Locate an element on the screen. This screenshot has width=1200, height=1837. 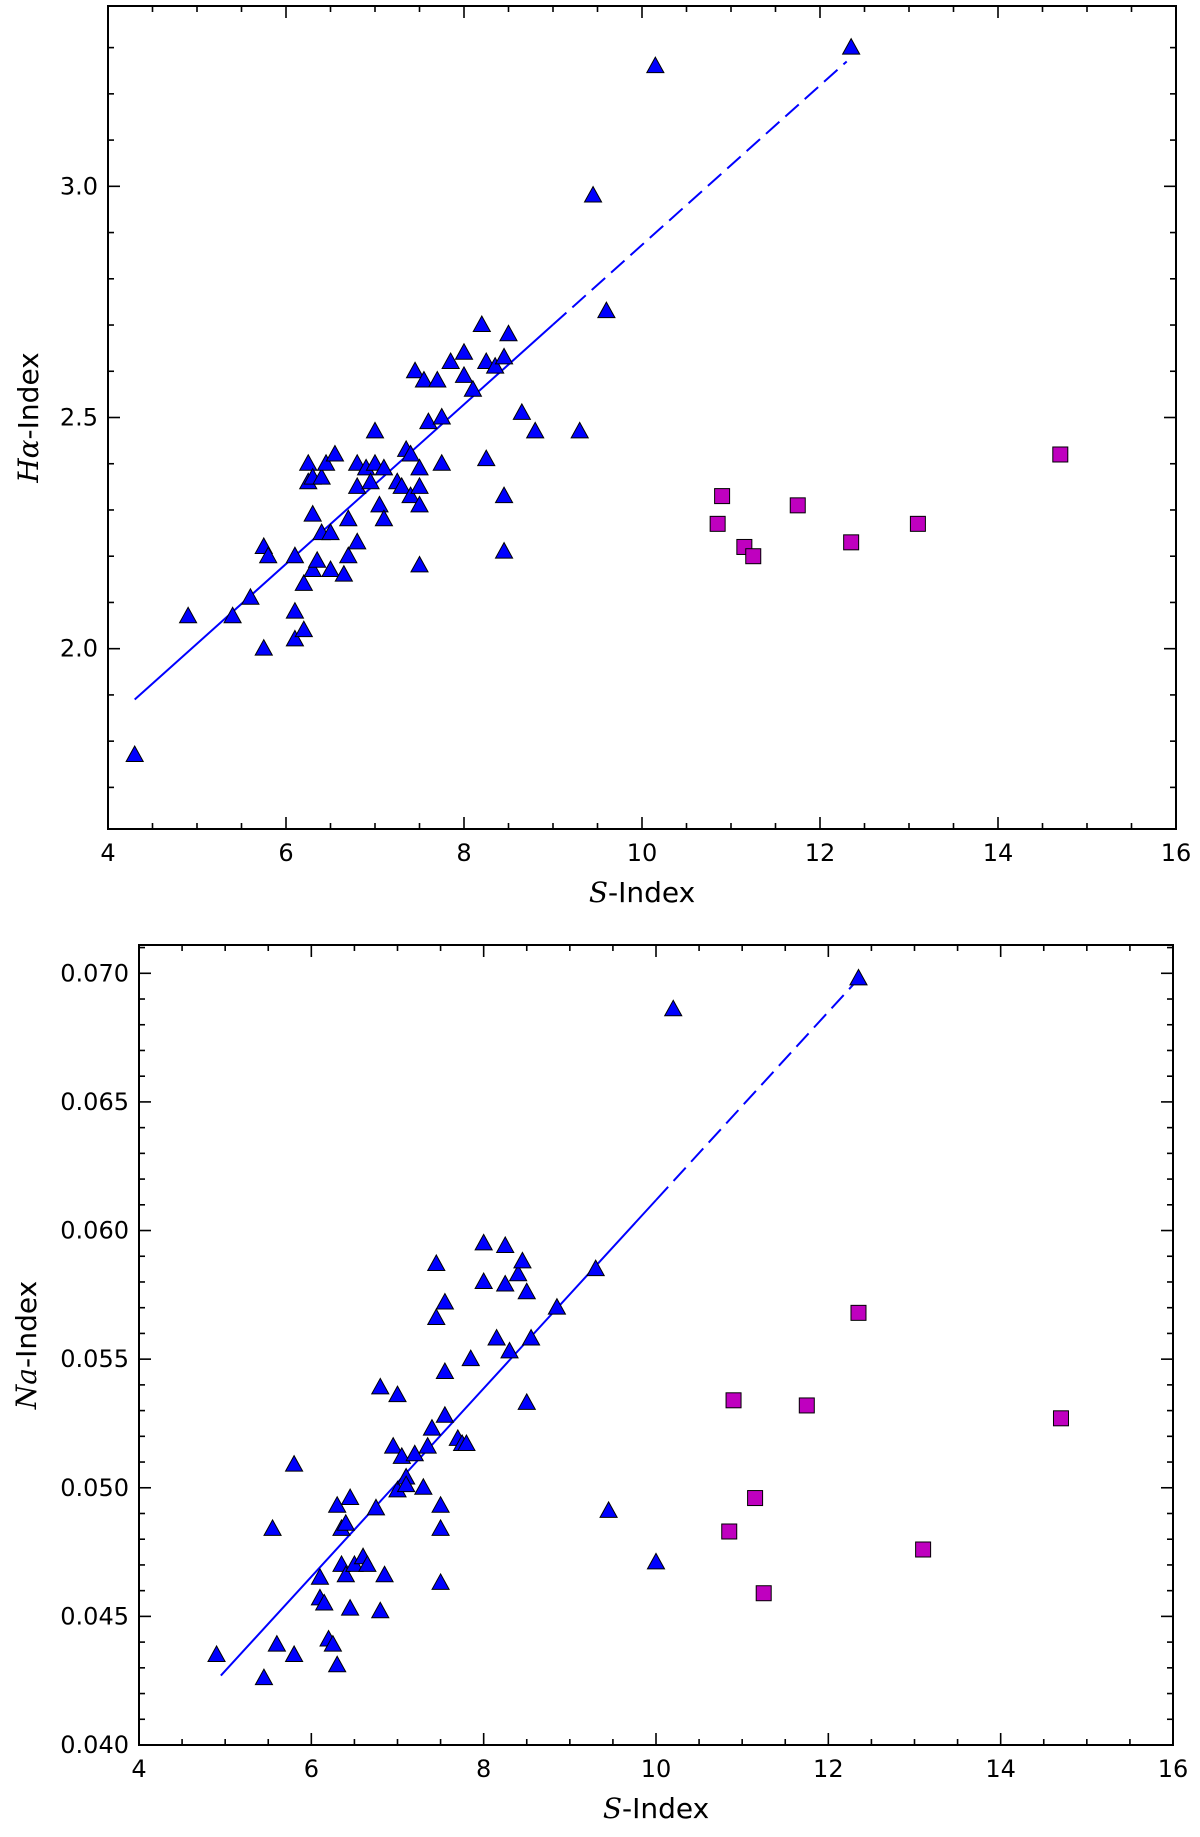
y-tick-label: 0.055 is located at coordinates (94, 1359).